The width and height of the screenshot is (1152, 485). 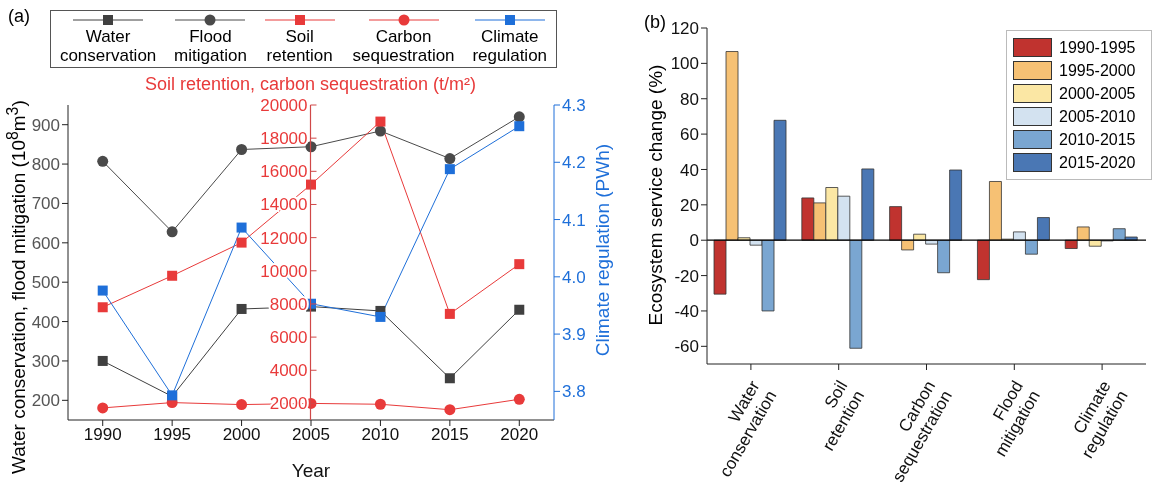 What do you see at coordinates (519, 435) in the screenshot?
I see `x-tick-label: 2020` at bounding box center [519, 435].